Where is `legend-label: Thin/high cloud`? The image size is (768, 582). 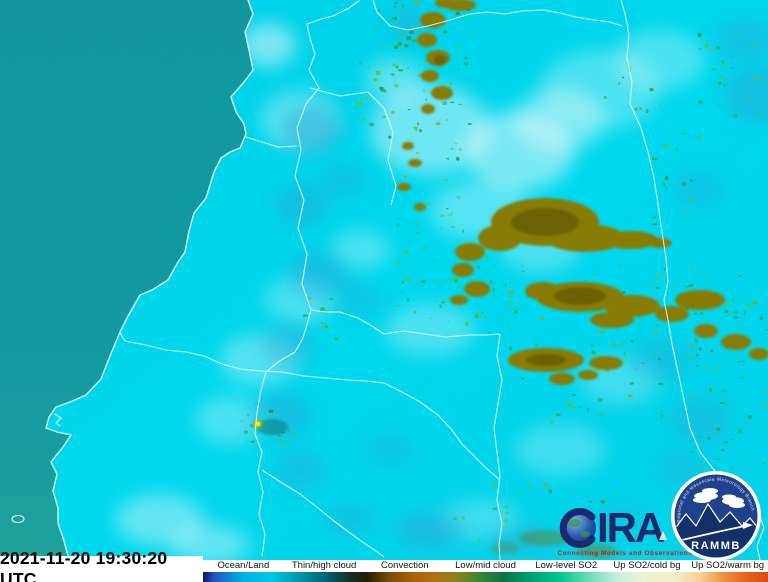 legend-label: Thin/high cloud is located at coordinates (324, 565).